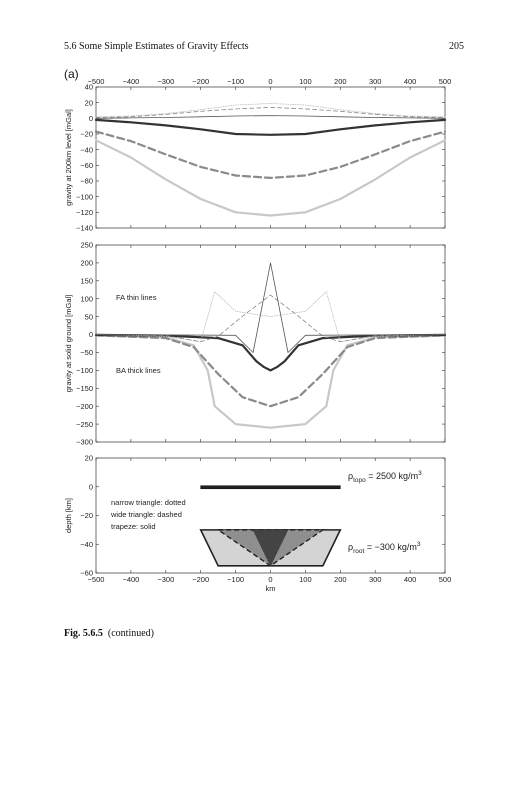 This screenshot has width=528, height=800. What do you see at coordinates (456, 46) in the screenshot?
I see `page-number: 205` at bounding box center [456, 46].